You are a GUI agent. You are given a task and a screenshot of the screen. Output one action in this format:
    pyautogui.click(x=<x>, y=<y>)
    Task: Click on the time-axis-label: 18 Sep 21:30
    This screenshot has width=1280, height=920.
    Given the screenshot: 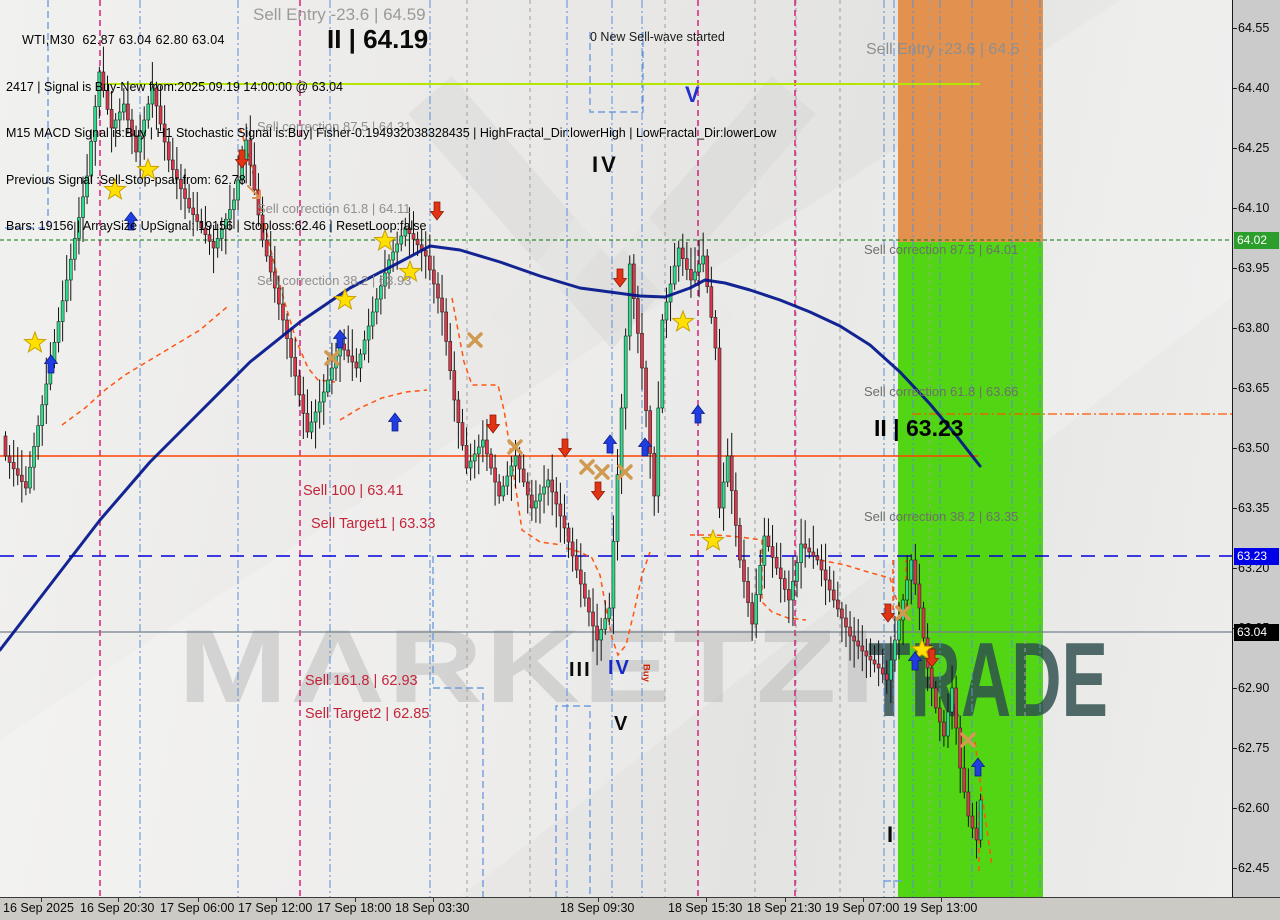 What is the action you would take?
    pyautogui.click(x=784, y=908)
    